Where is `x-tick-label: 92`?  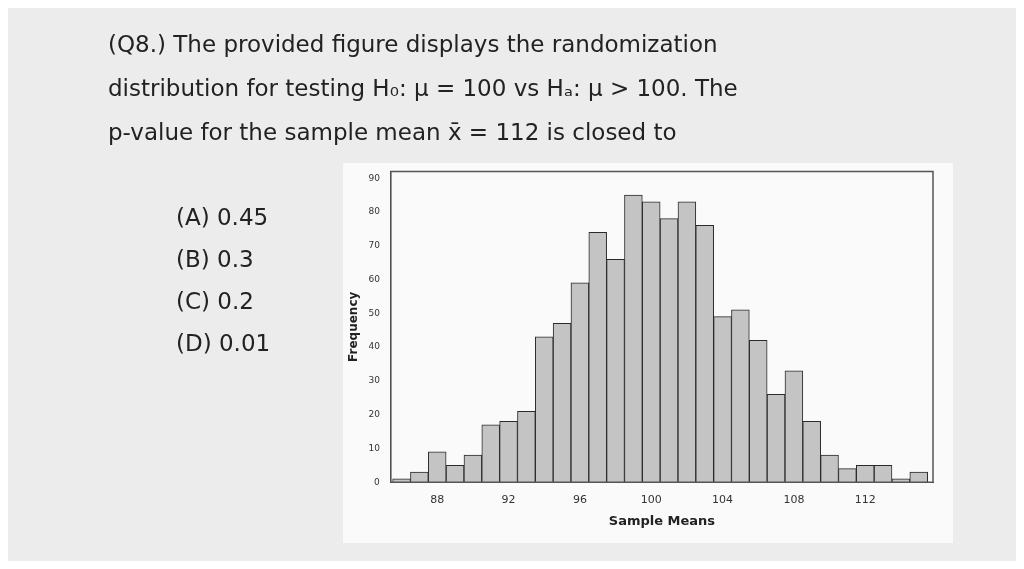 x-tick-label: 92 is located at coordinates (508, 499).